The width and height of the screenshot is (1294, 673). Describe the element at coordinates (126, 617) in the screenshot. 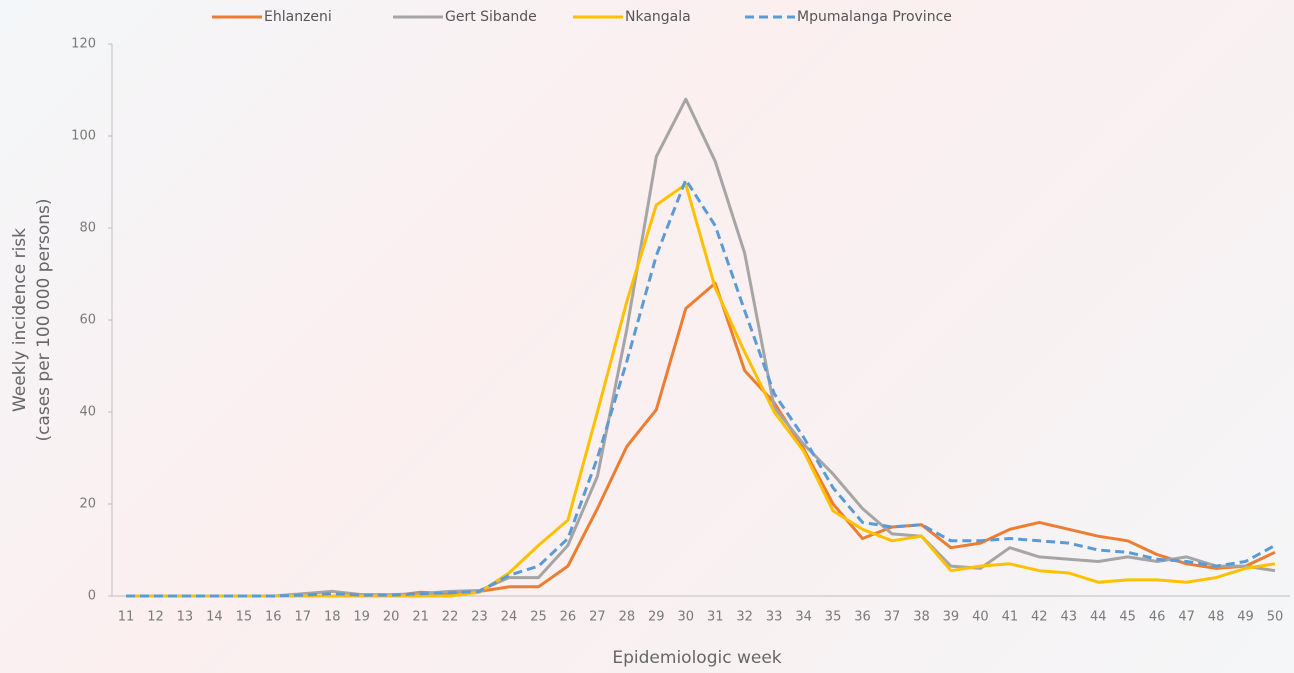

I see `x-tick-label: 11` at that location.